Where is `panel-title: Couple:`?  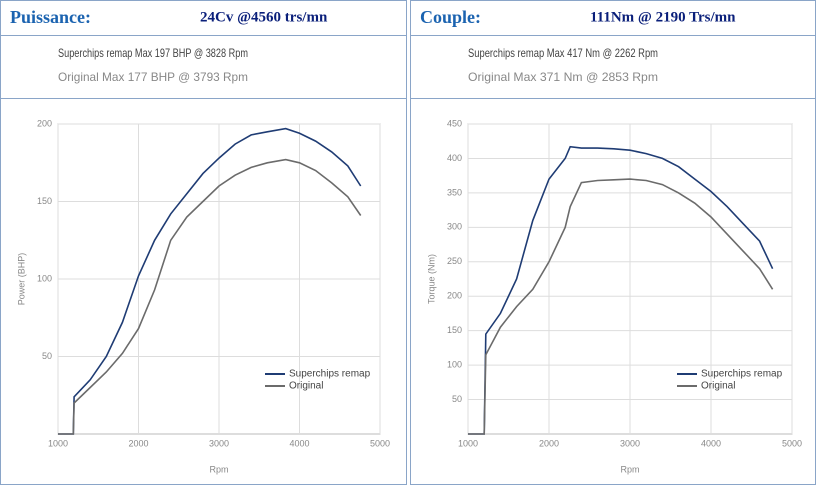 panel-title: Couple: is located at coordinates (450, 17).